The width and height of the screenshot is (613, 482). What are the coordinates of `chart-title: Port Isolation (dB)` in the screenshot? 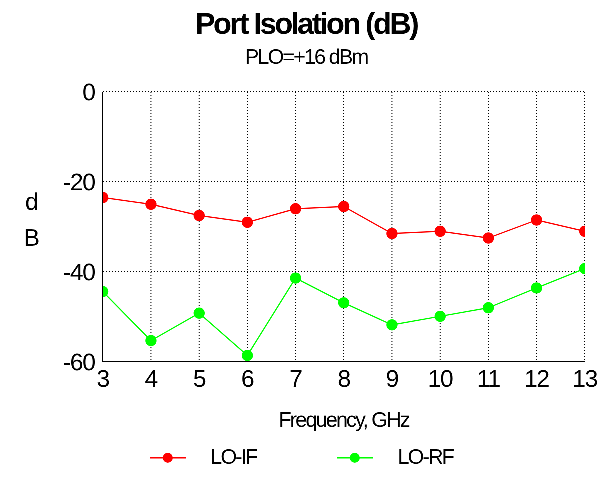 It's located at (306, 25).